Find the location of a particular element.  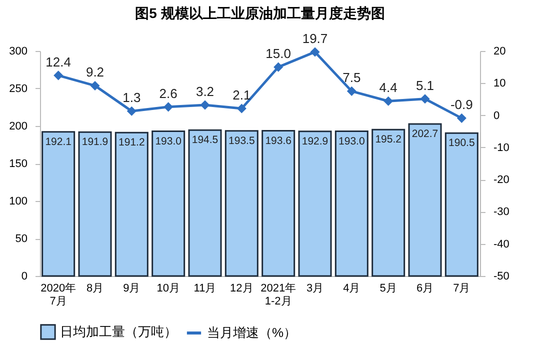

data-label: 202.7 is located at coordinates (425, 134).